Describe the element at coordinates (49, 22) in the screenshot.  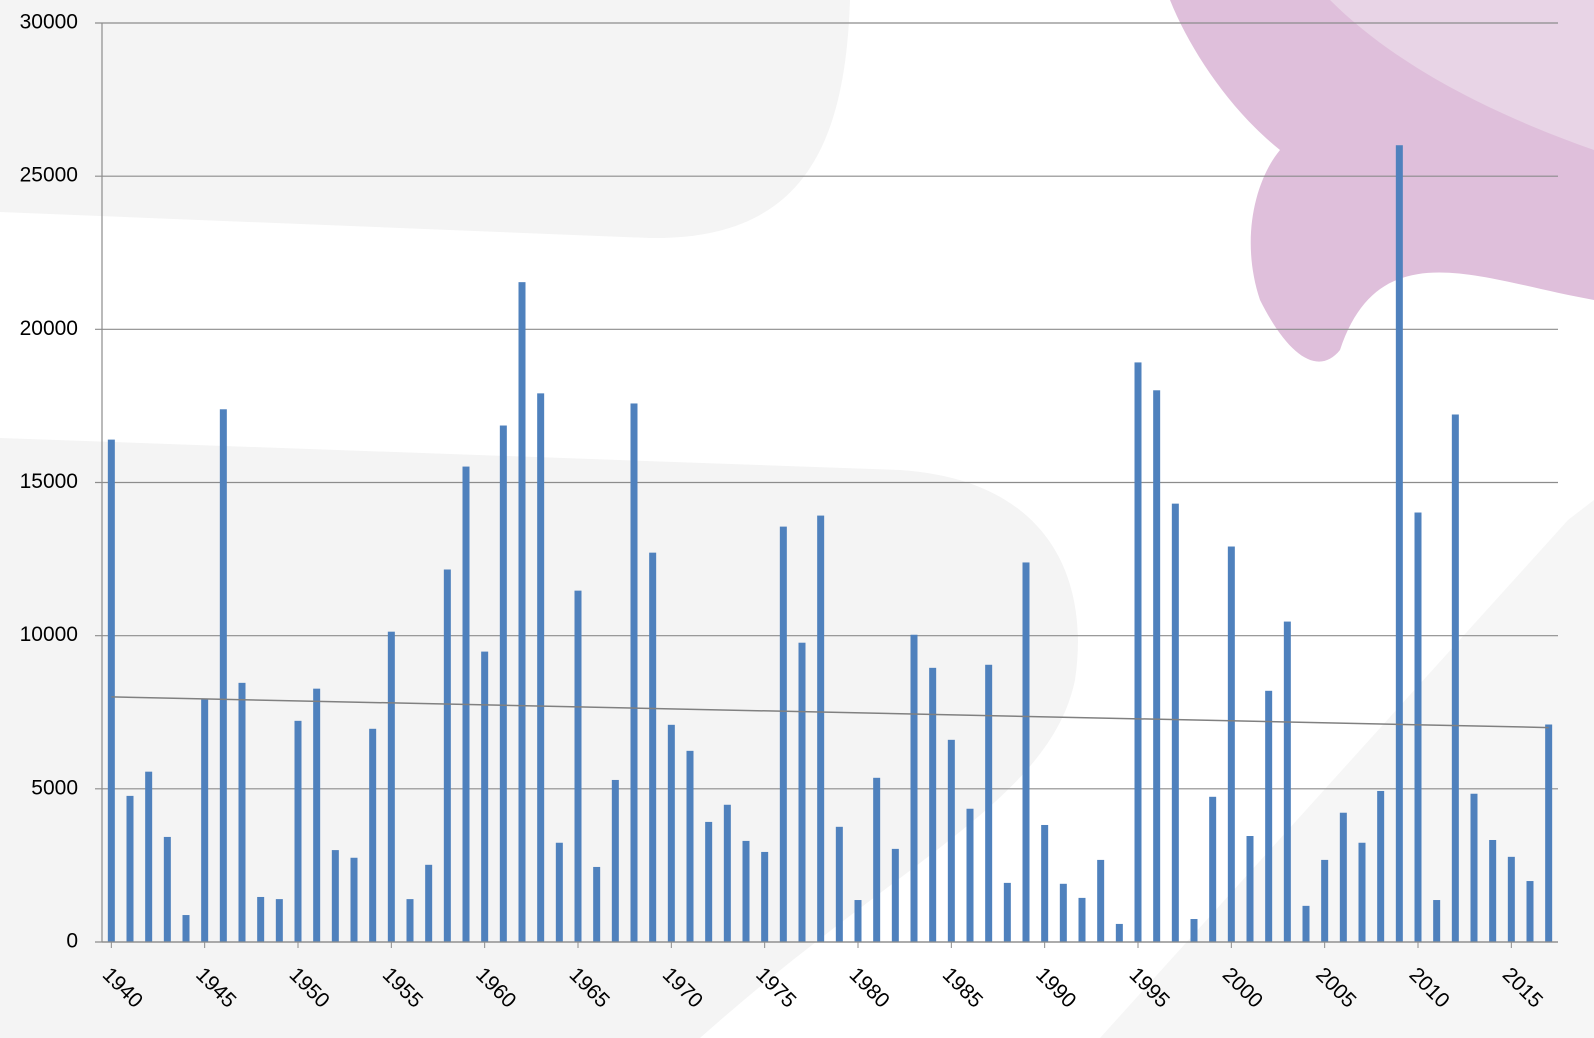
I see `y-tick-label: 30000` at that location.